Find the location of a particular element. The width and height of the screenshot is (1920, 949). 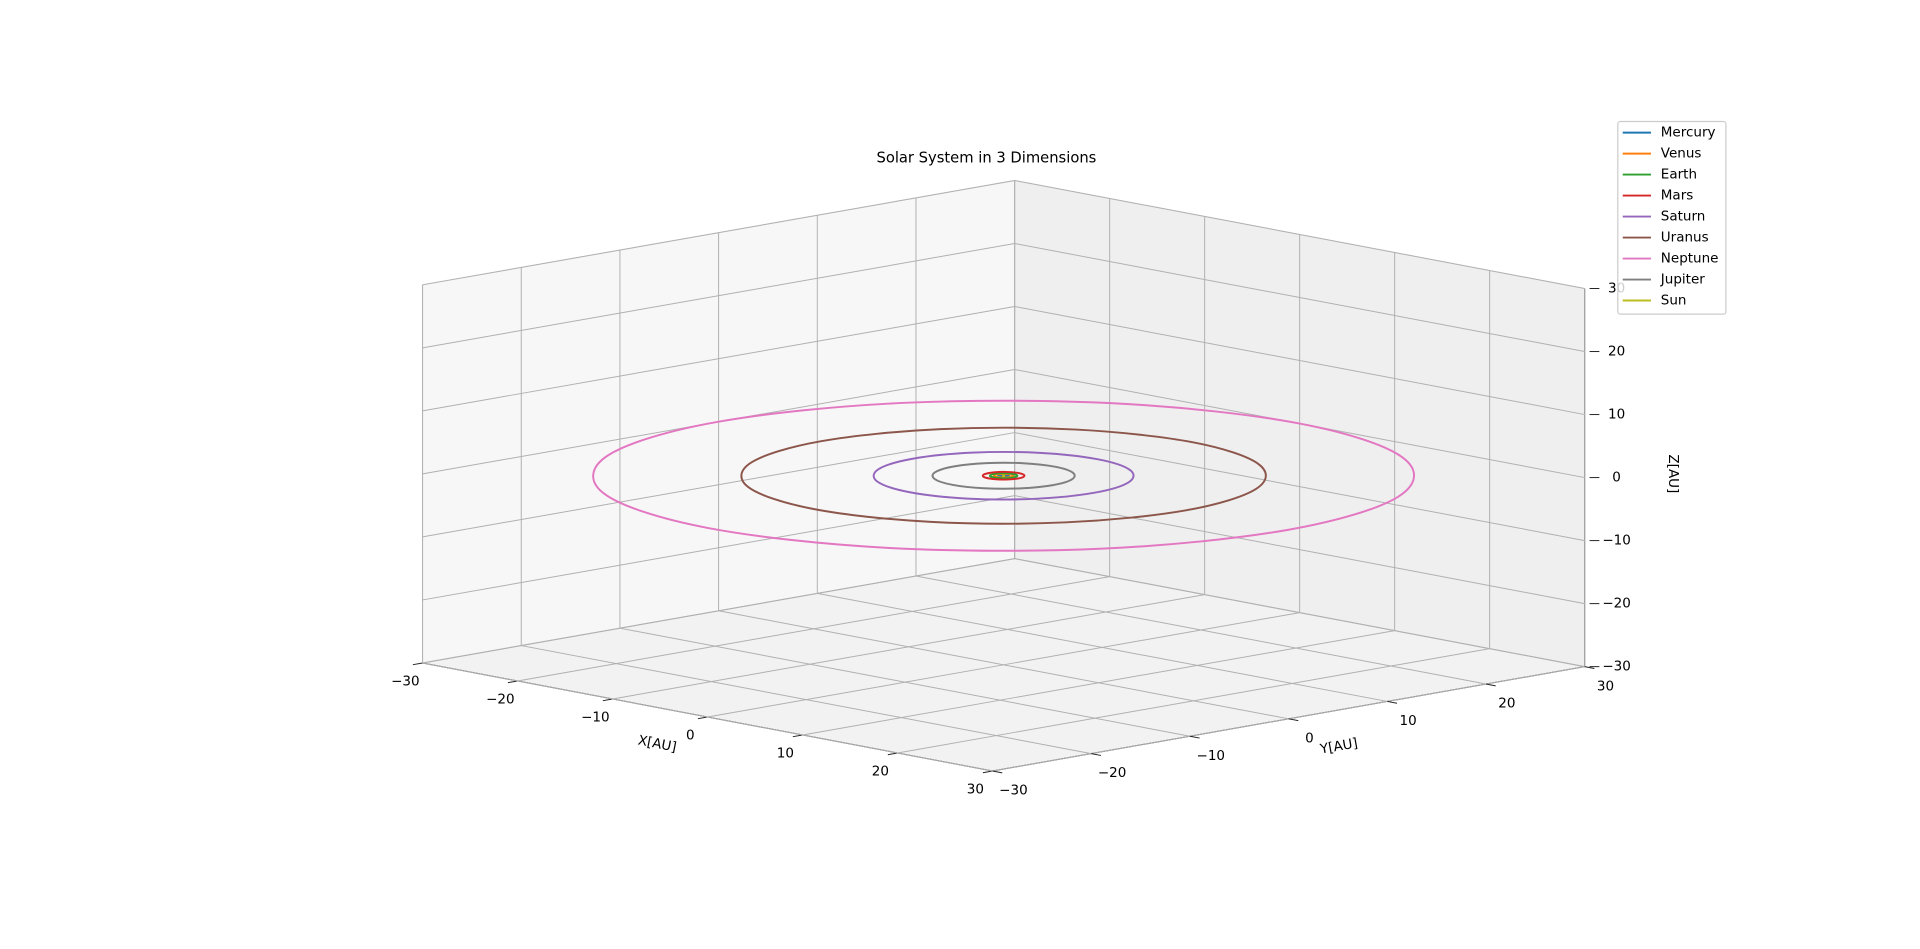

legend-label: Earth is located at coordinates (1679, 175).